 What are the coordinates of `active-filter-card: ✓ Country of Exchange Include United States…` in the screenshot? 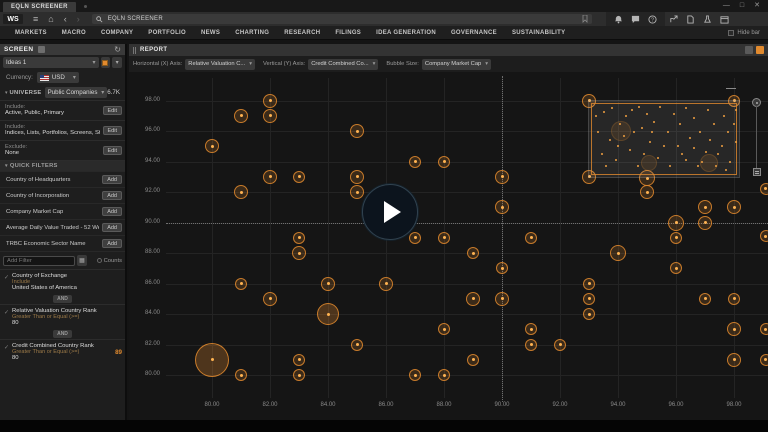 It's located at (62, 281).